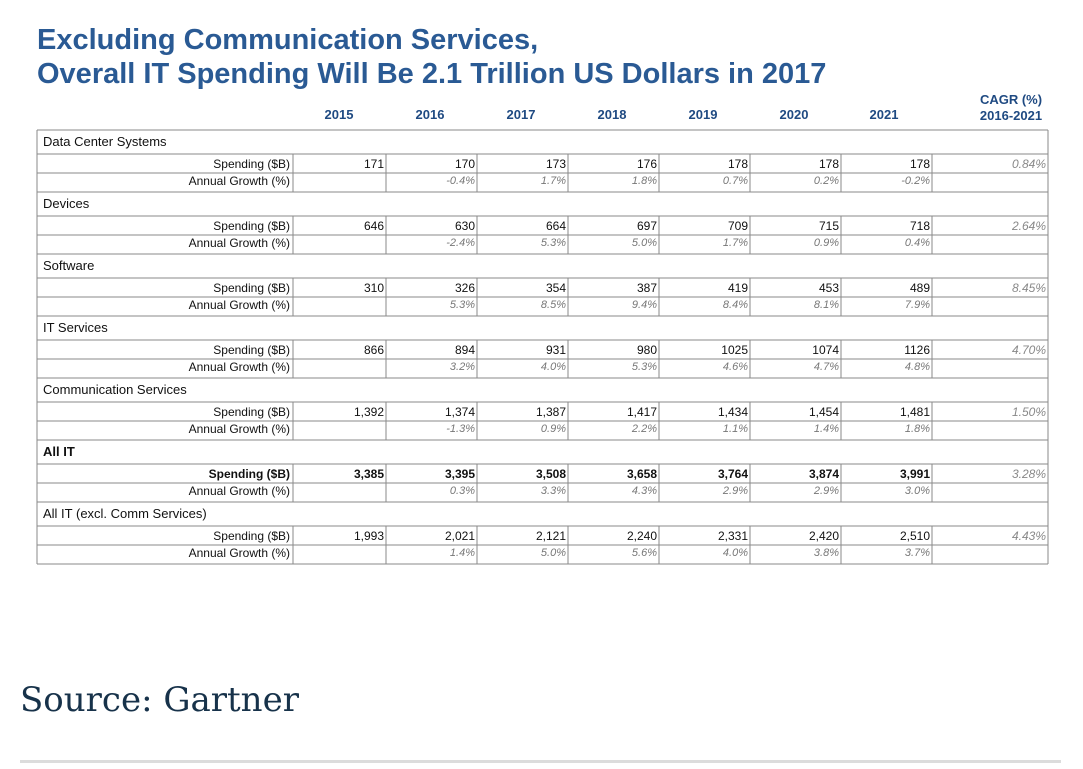 Image resolution: width=1083 pixels, height=769 pixels. What do you see at coordinates (368, 474) in the screenshot?
I see `spending-value-2015: 3,385` at bounding box center [368, 474].